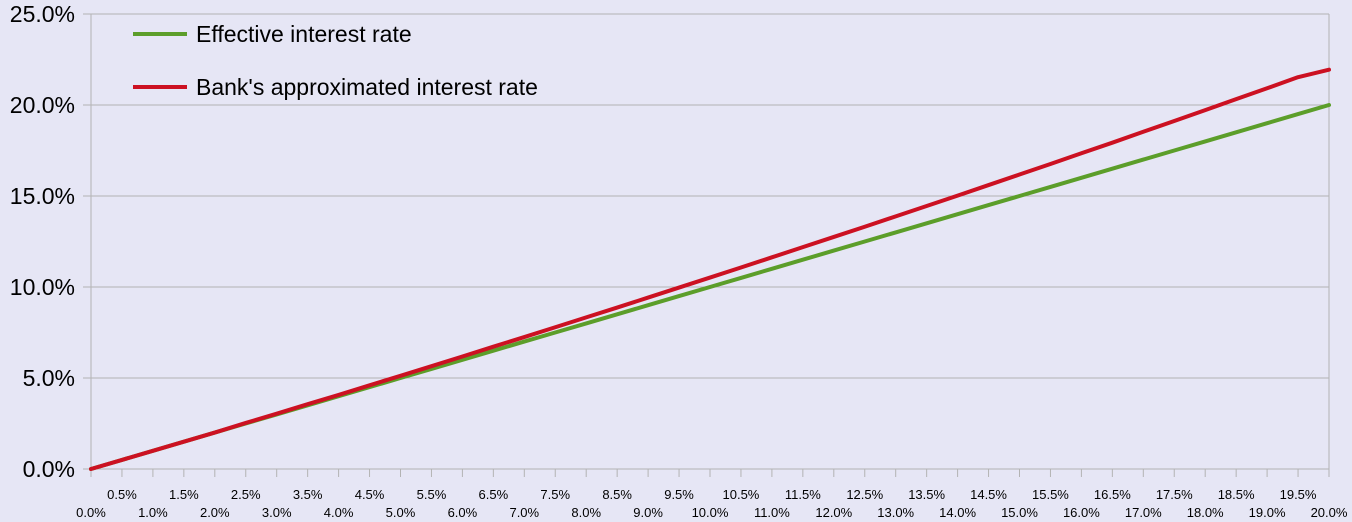 This screenshot has height=522, width=1352. What do you see at coordinates (304, 34) in the screenshot?
I see `legend-label-1: Effective interest rate` at bounding box center [304, 34].